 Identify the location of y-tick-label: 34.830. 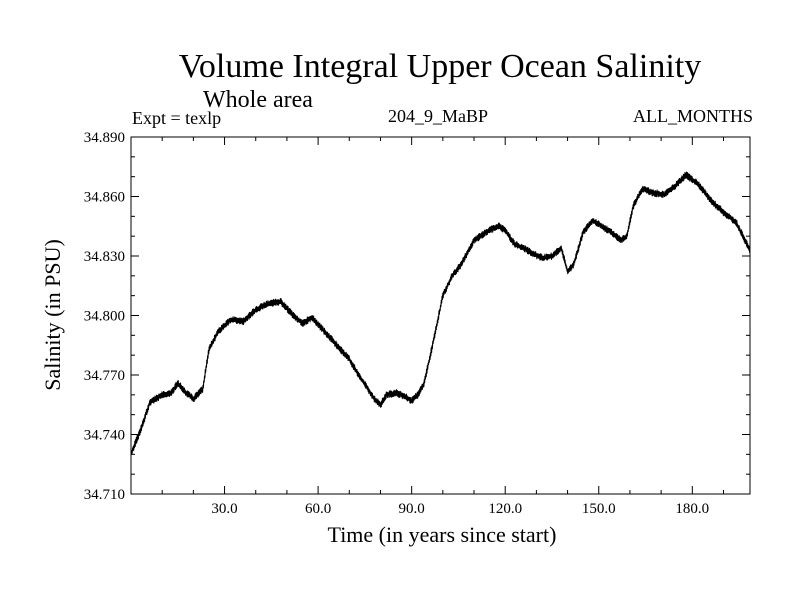
(104, 257).